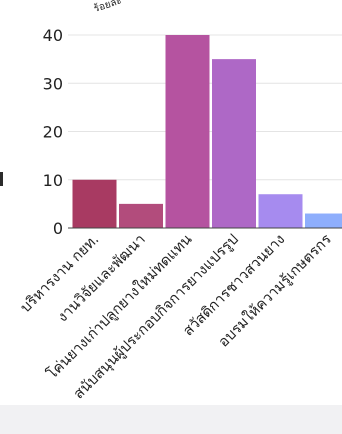  Describe the element at coordinates (58, 228) in the screenshot. I see `y-tick-label: 0` at that location.